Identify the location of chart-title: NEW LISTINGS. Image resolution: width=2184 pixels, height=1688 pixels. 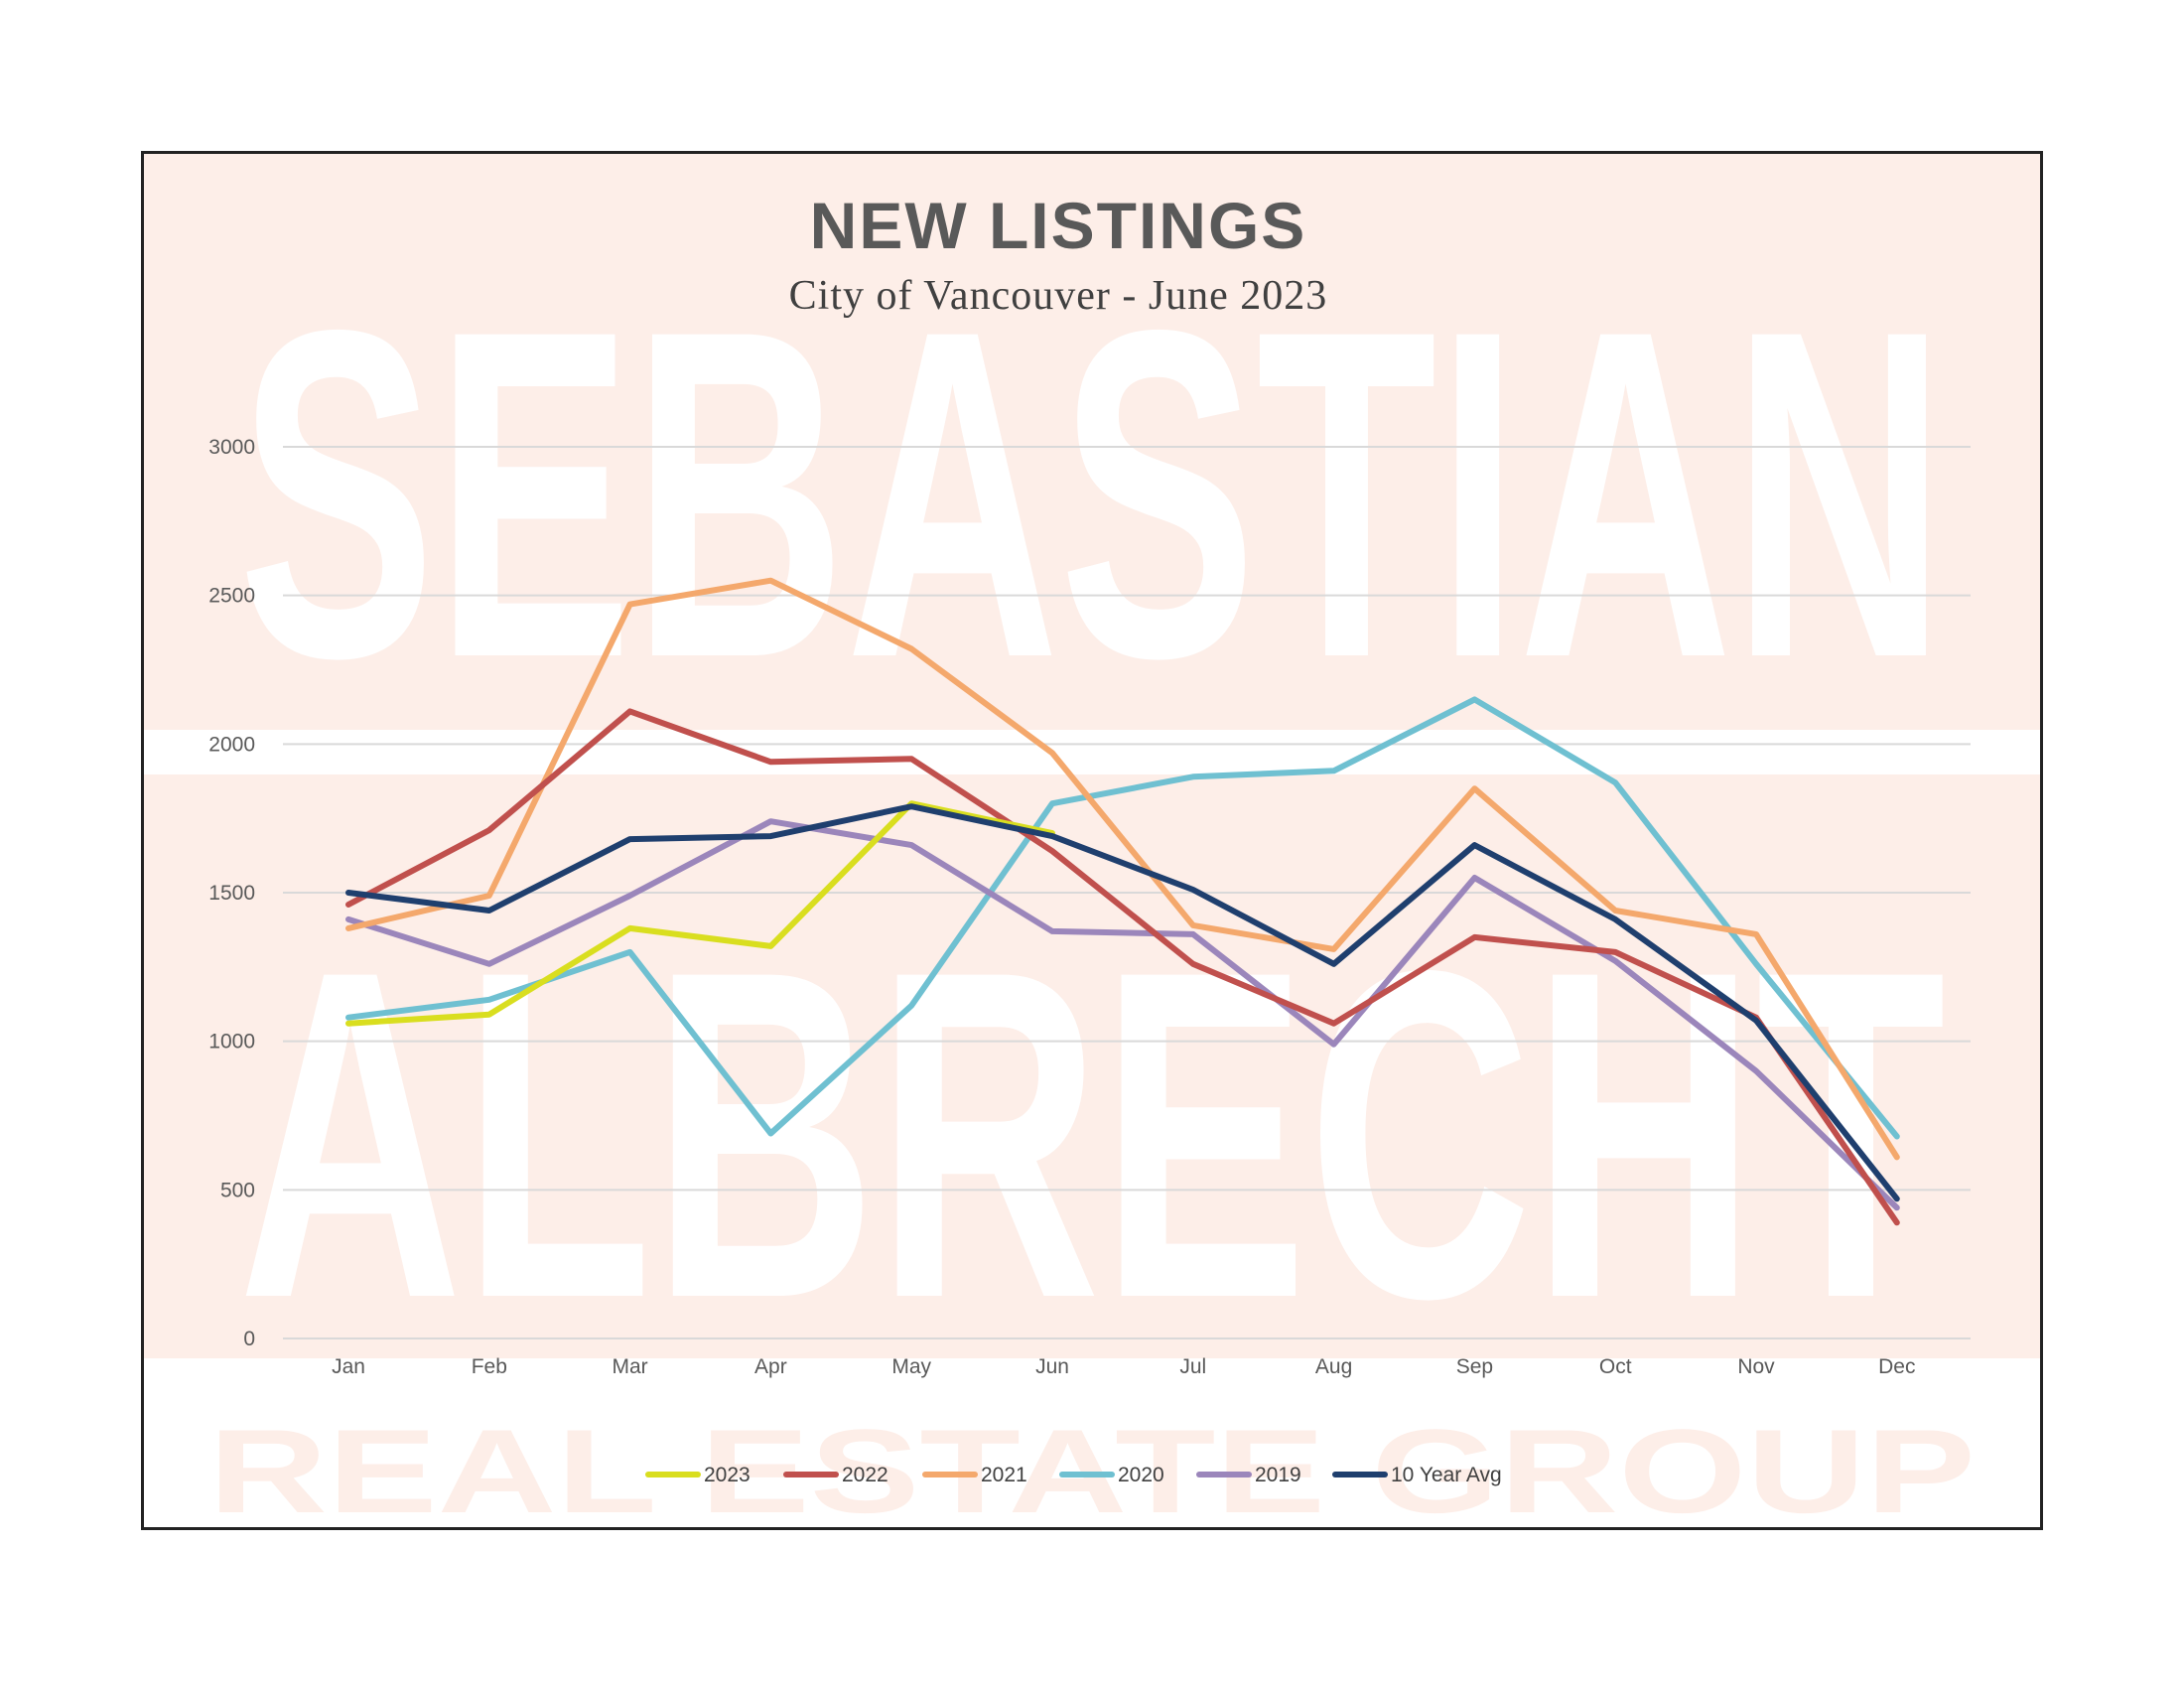
(1058, 225).